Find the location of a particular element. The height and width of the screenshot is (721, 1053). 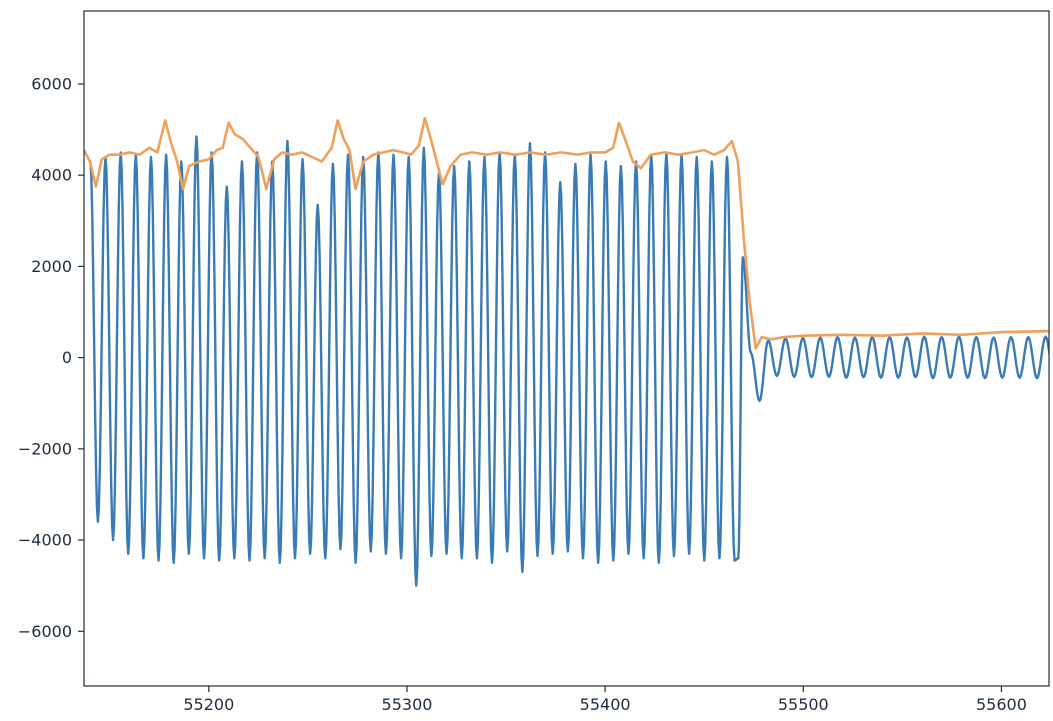

x-tick-label: 55200 is located at coordinates (208, 704).